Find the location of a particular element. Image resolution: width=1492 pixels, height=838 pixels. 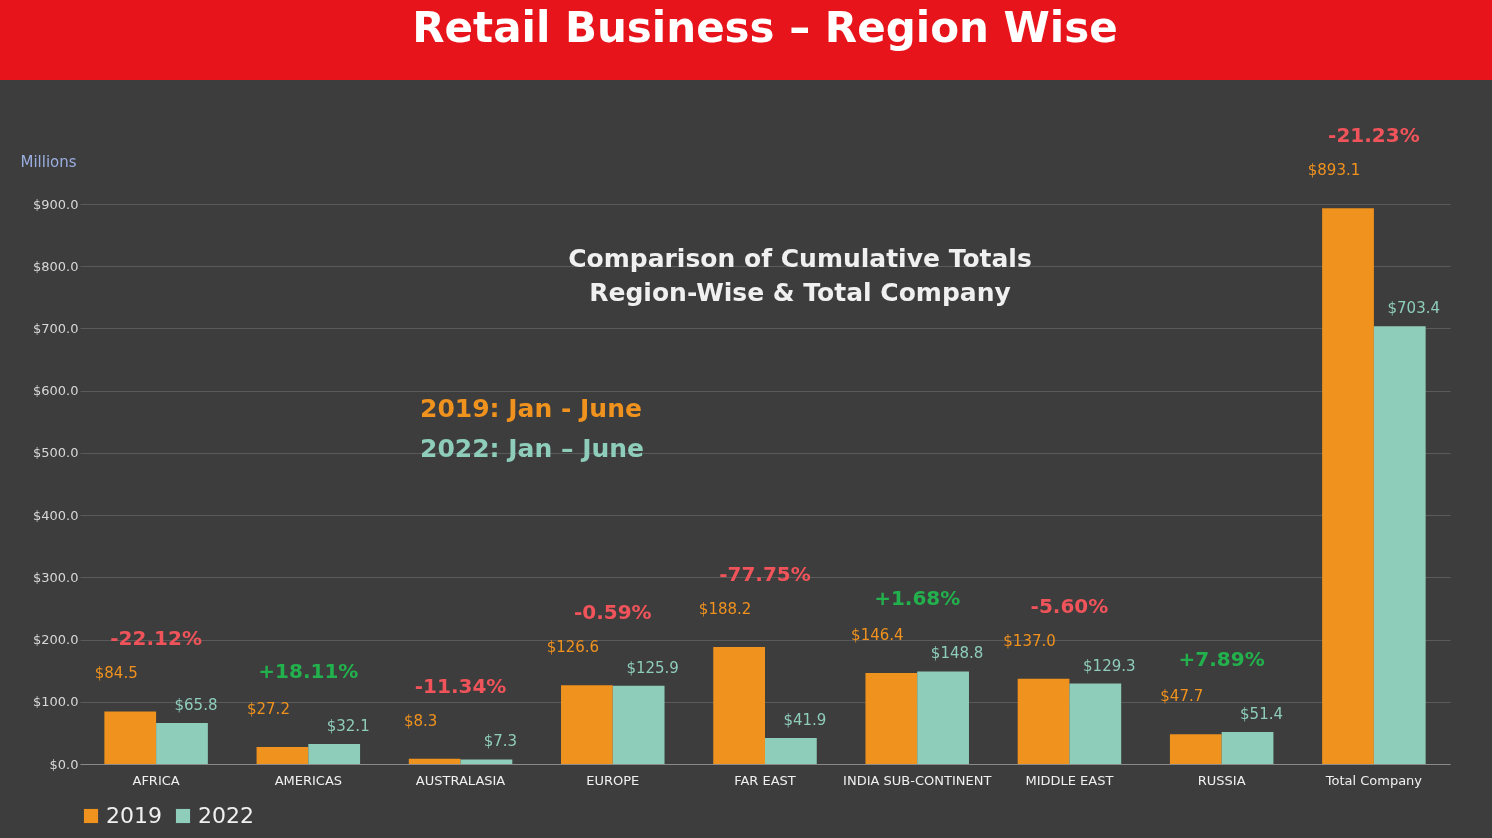

data-label: $41.9 is located at coordinates (805, 719).